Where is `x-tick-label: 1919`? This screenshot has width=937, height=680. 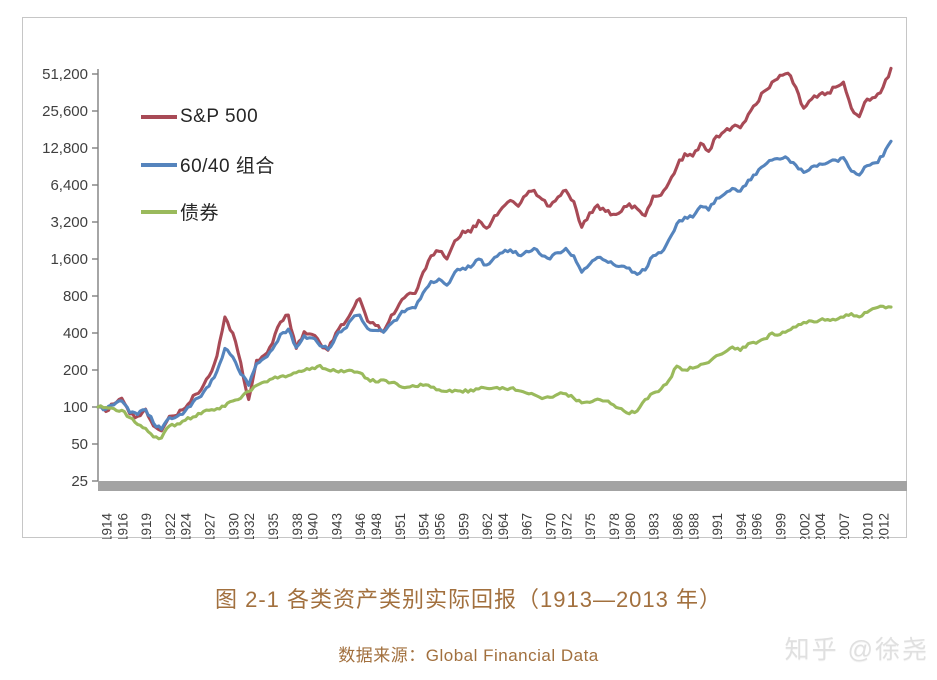 x-tick-label: 1919 is located at coordinates (146, 526).